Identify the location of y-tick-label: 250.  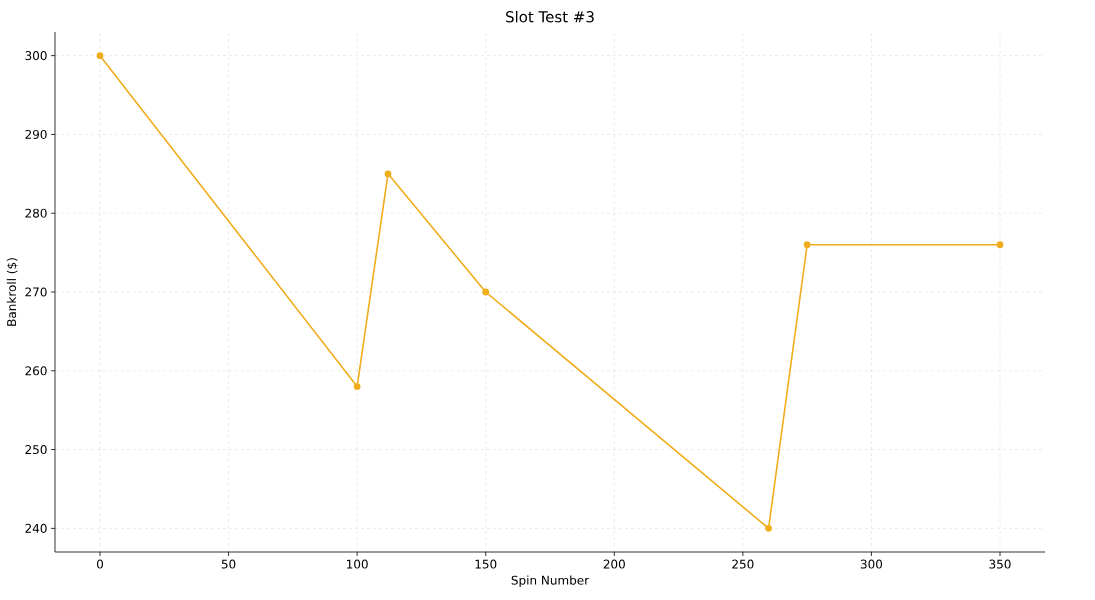
(36, 450).